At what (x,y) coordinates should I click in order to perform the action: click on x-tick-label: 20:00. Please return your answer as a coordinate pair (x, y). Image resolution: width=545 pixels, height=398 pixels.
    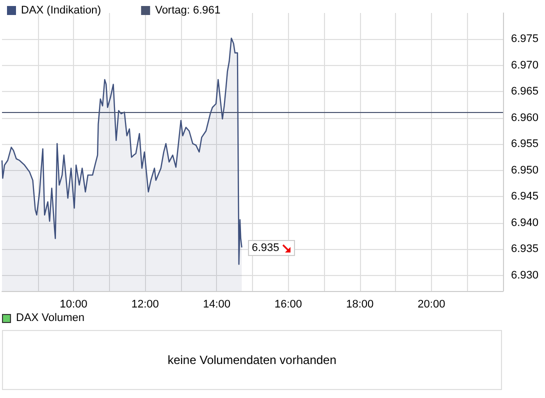
    Looking at the image, I should click on (432, 304).